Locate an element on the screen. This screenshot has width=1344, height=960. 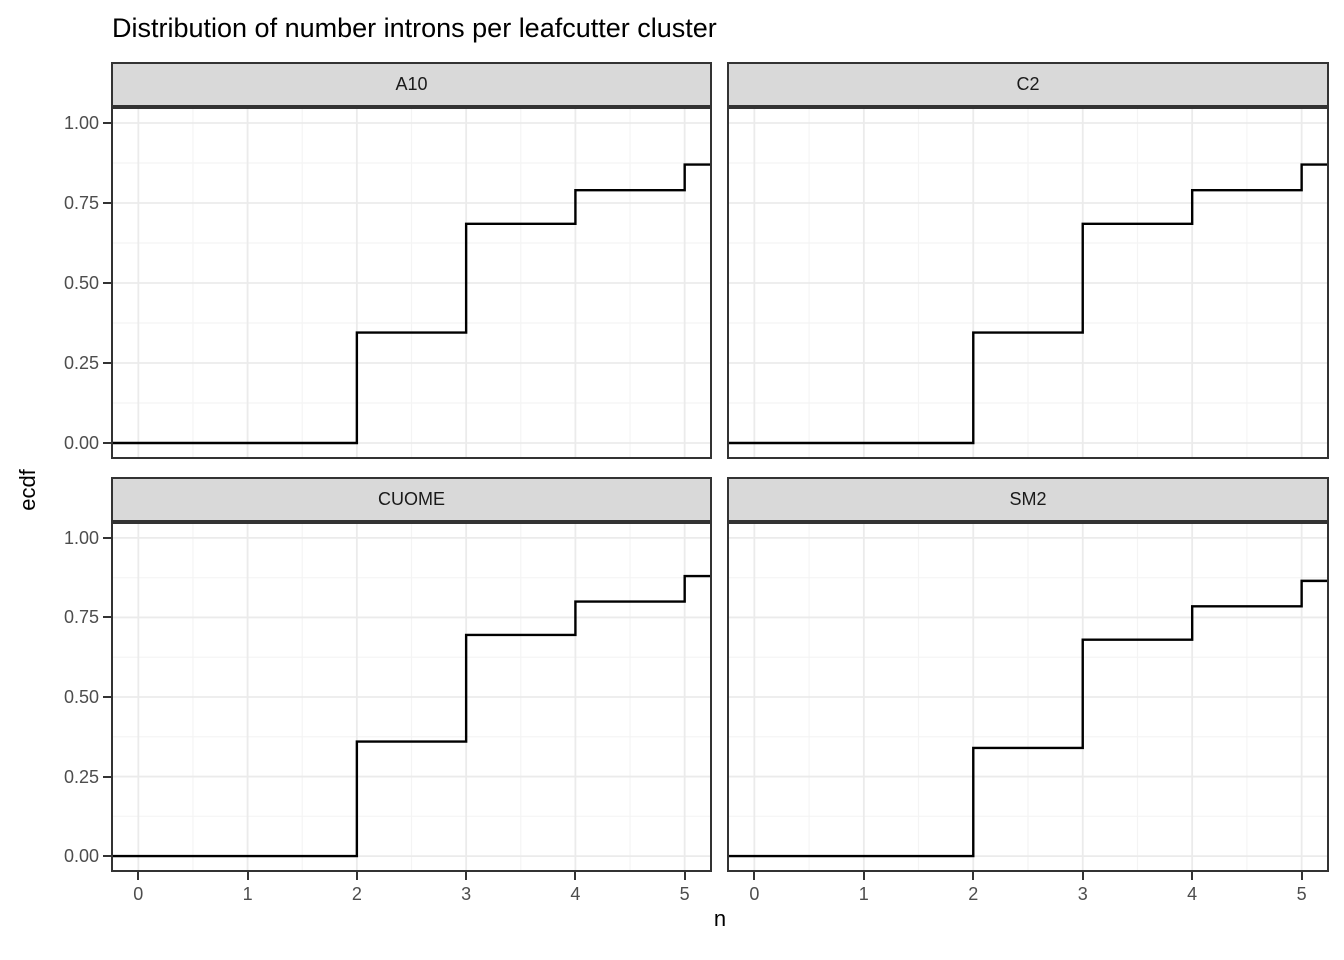
facet-strip: CUOME is located at coordinates (411, 499).